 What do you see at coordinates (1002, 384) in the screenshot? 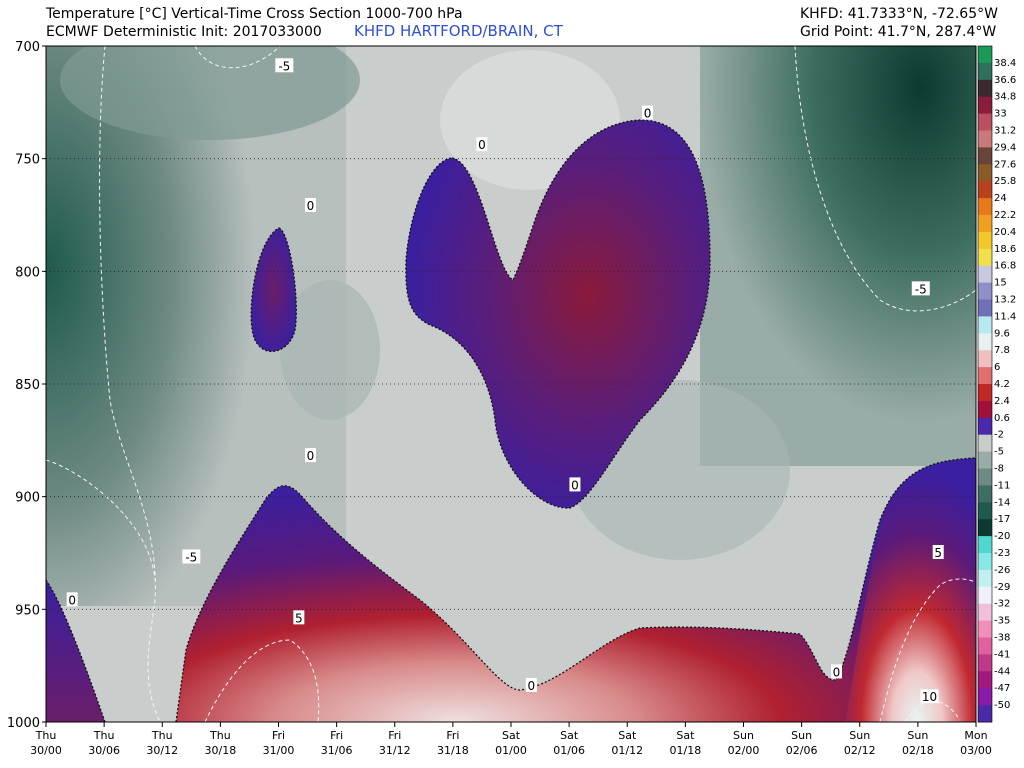
I see `colorbar-tick-label: 4.2` at bounding box center [1002, 384].